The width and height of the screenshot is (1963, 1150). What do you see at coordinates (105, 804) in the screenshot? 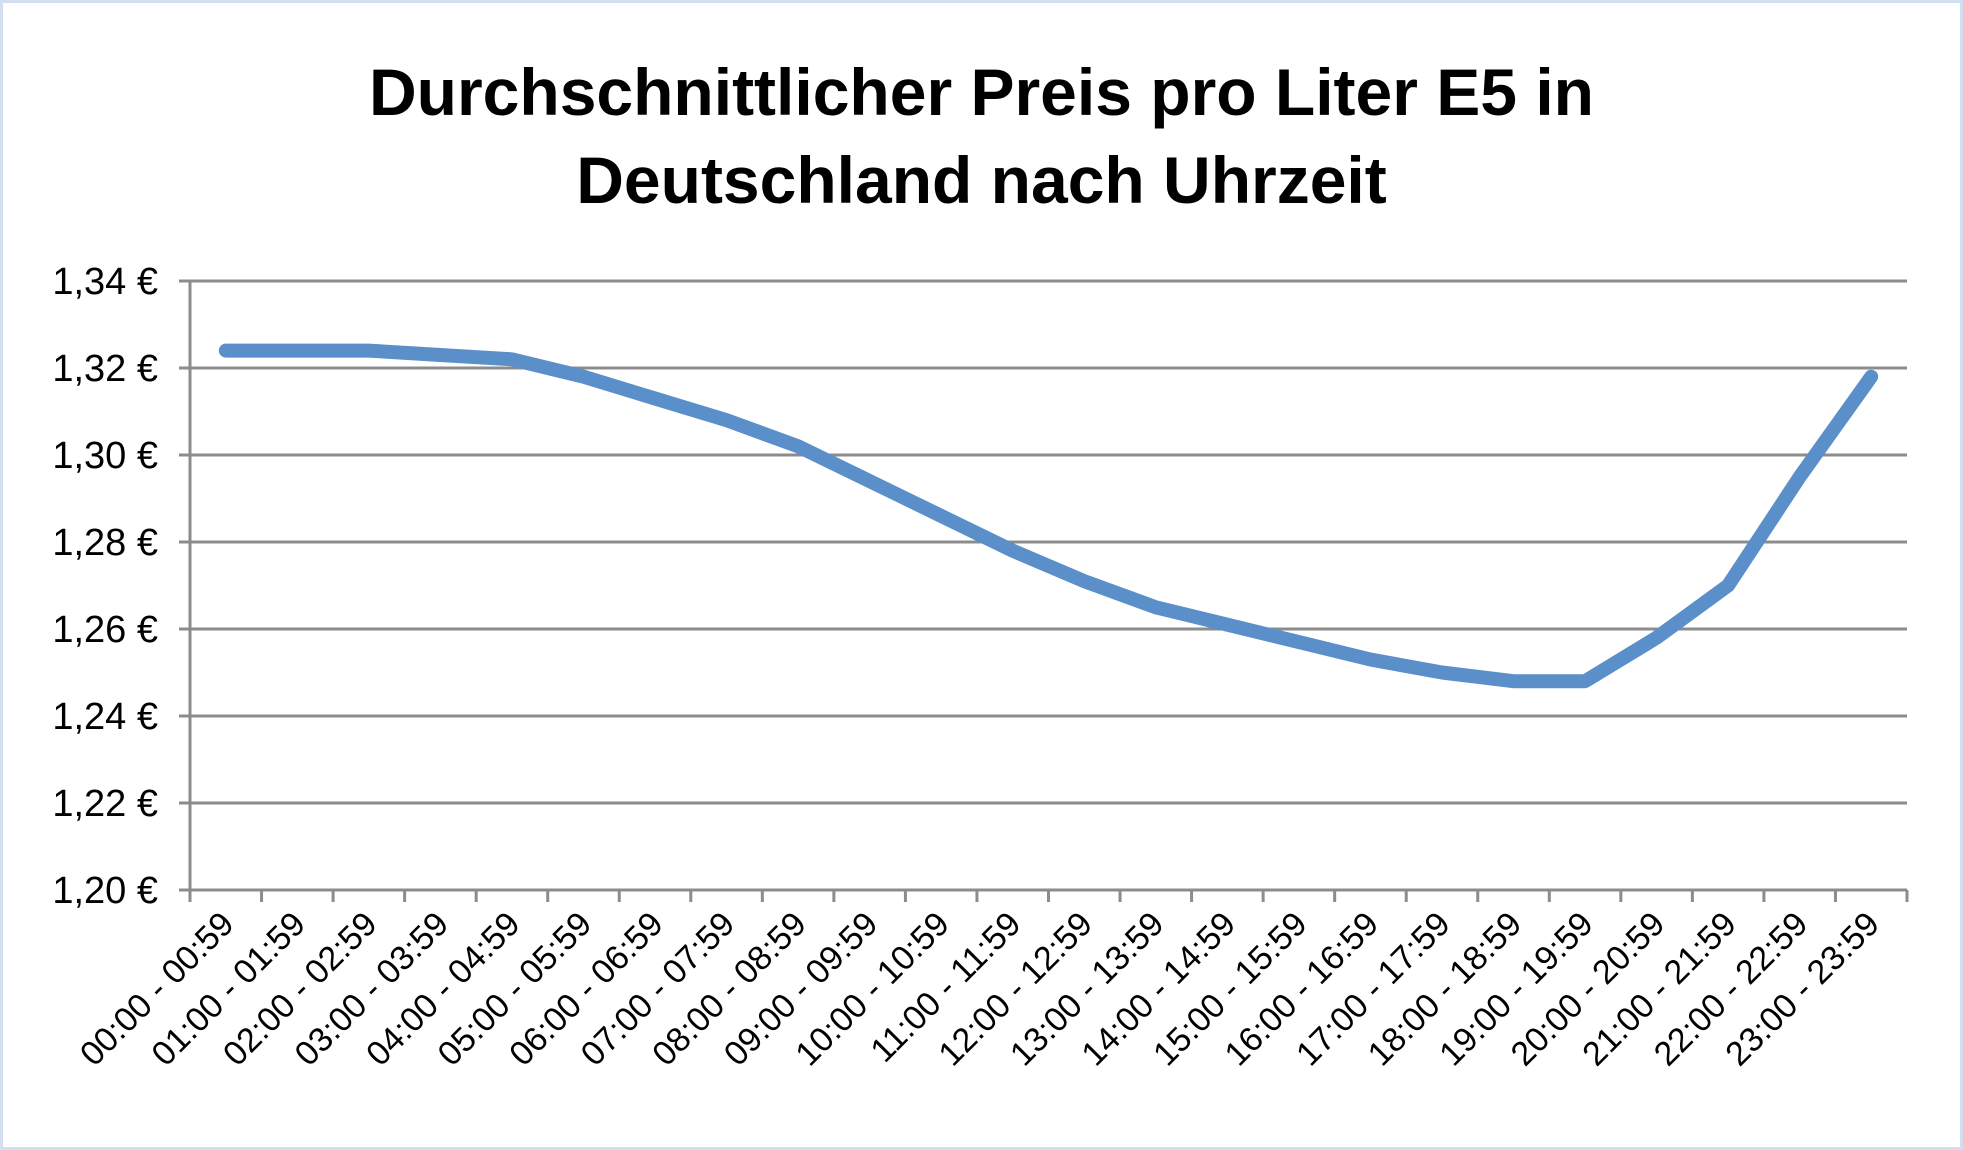
I see `y-tick-label: 1,22 €` at bounding box center [105, 804].